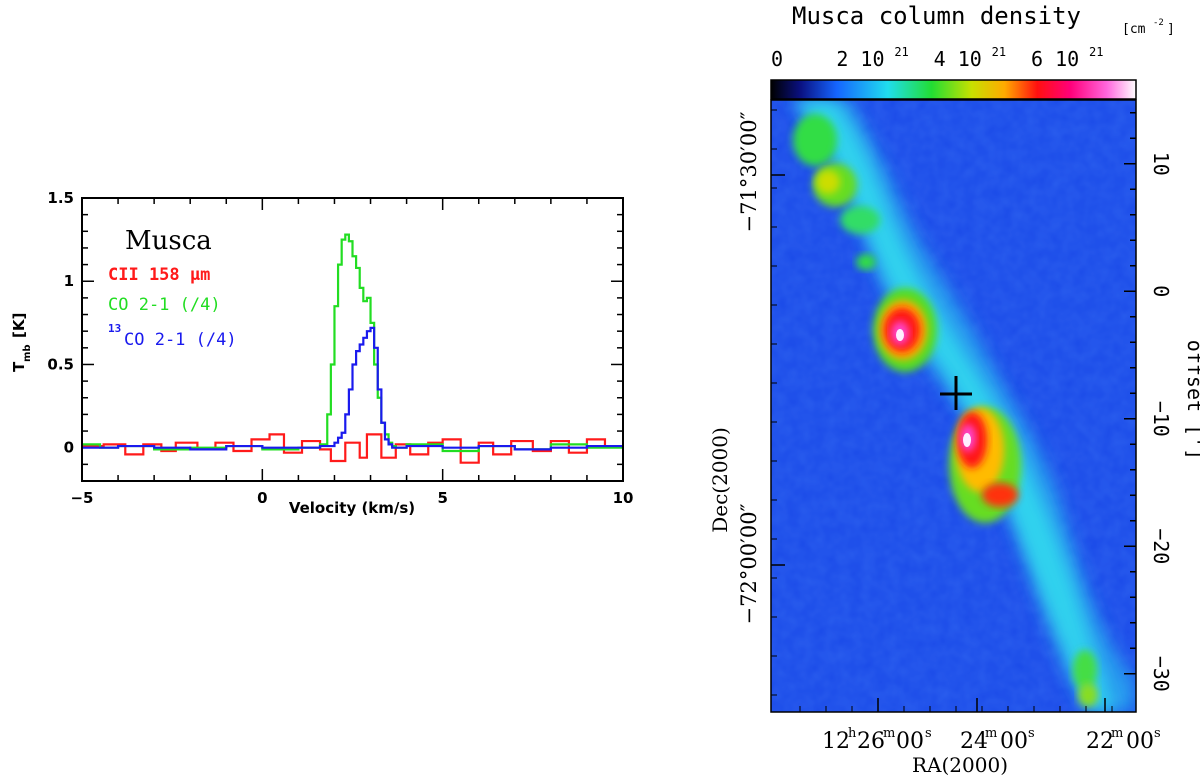 This screenshot has width=1200, height=776. What do you see at coordinates (81, 498) in the screenshot?
I see `spectrum-xtick-label: −5` at bounding box center [81, 498].